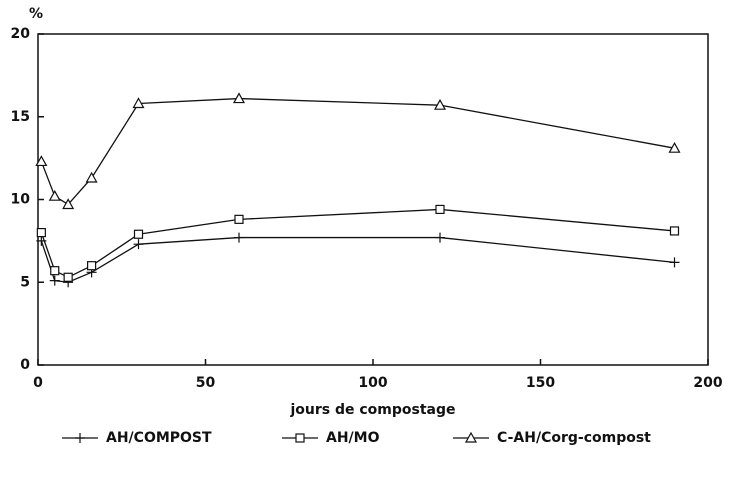  I want to click on legend-label: C-AH/Corg-compost, so click(574, 438).